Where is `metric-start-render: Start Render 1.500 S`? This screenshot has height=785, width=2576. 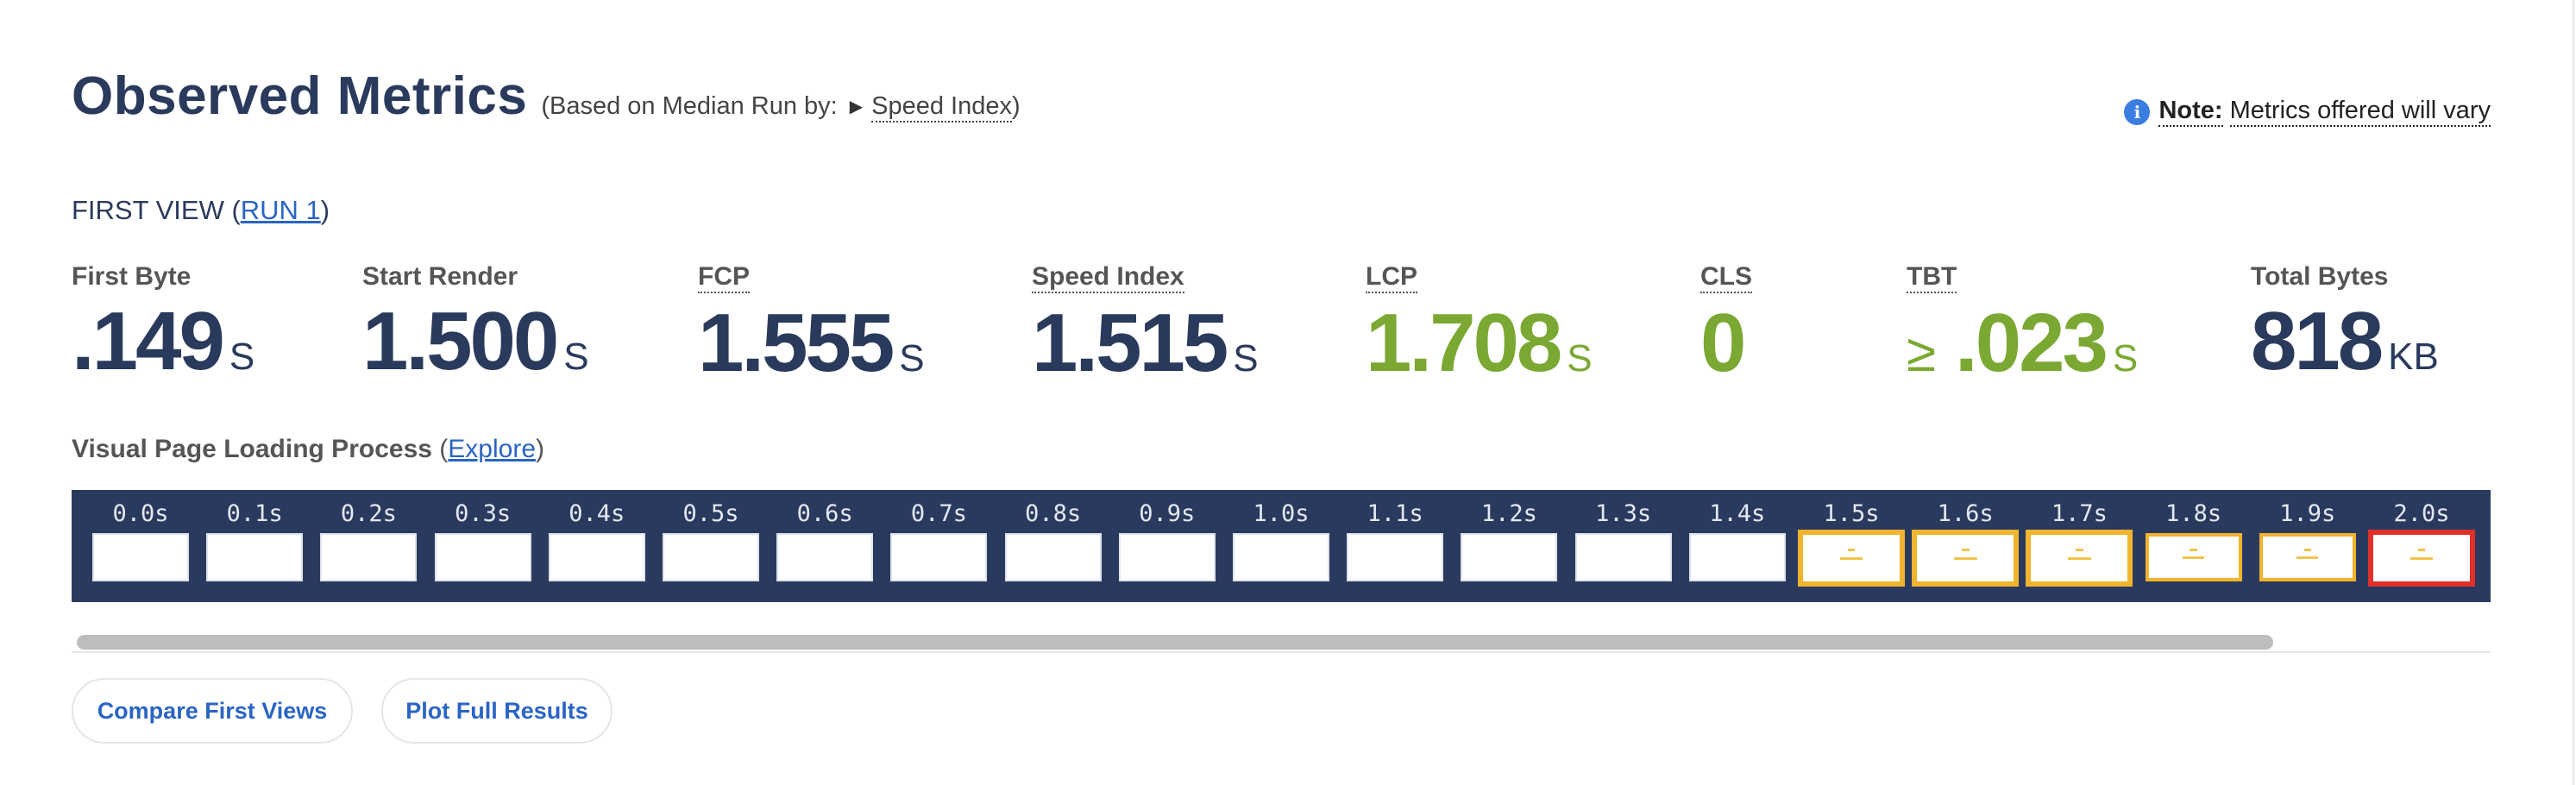
metric-start-render: Start Render 1.500 S is located at coordinates (475, 322).